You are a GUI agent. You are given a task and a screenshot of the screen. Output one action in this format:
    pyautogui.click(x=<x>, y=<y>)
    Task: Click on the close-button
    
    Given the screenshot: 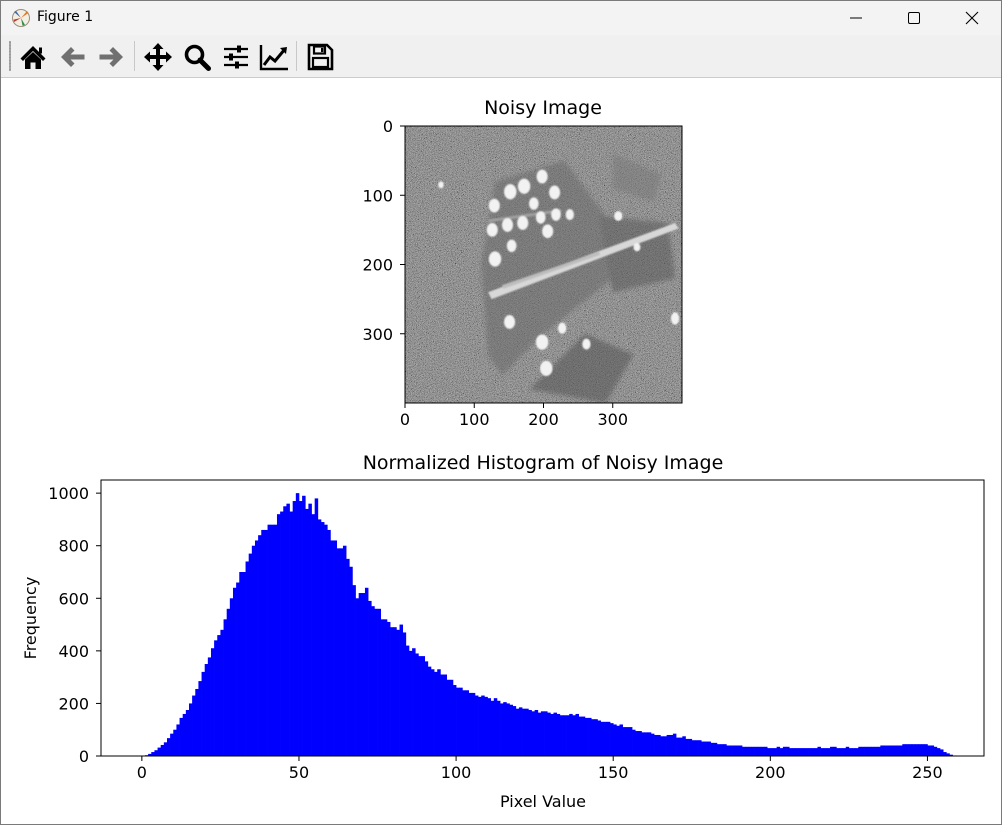 What is the action you would take?
    pyautogui.click(x=972, y=18)
    